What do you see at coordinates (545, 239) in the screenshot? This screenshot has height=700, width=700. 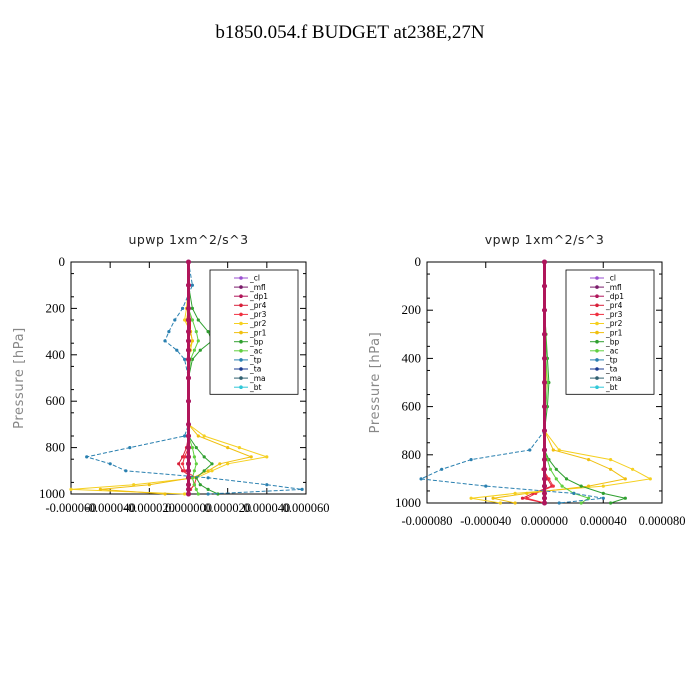 I see `panel-title: vpwp 1xm^2/s^3` at bounding box center [545, 239].